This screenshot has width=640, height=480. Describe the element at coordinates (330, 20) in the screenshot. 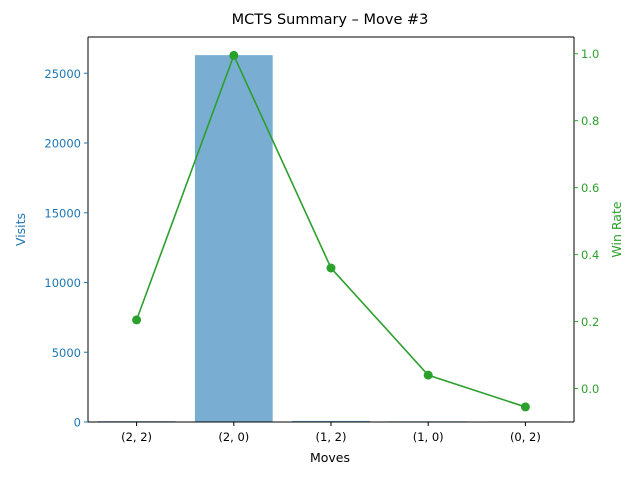

I see `chart-title: MCTS Summary – Move #3` at that location.